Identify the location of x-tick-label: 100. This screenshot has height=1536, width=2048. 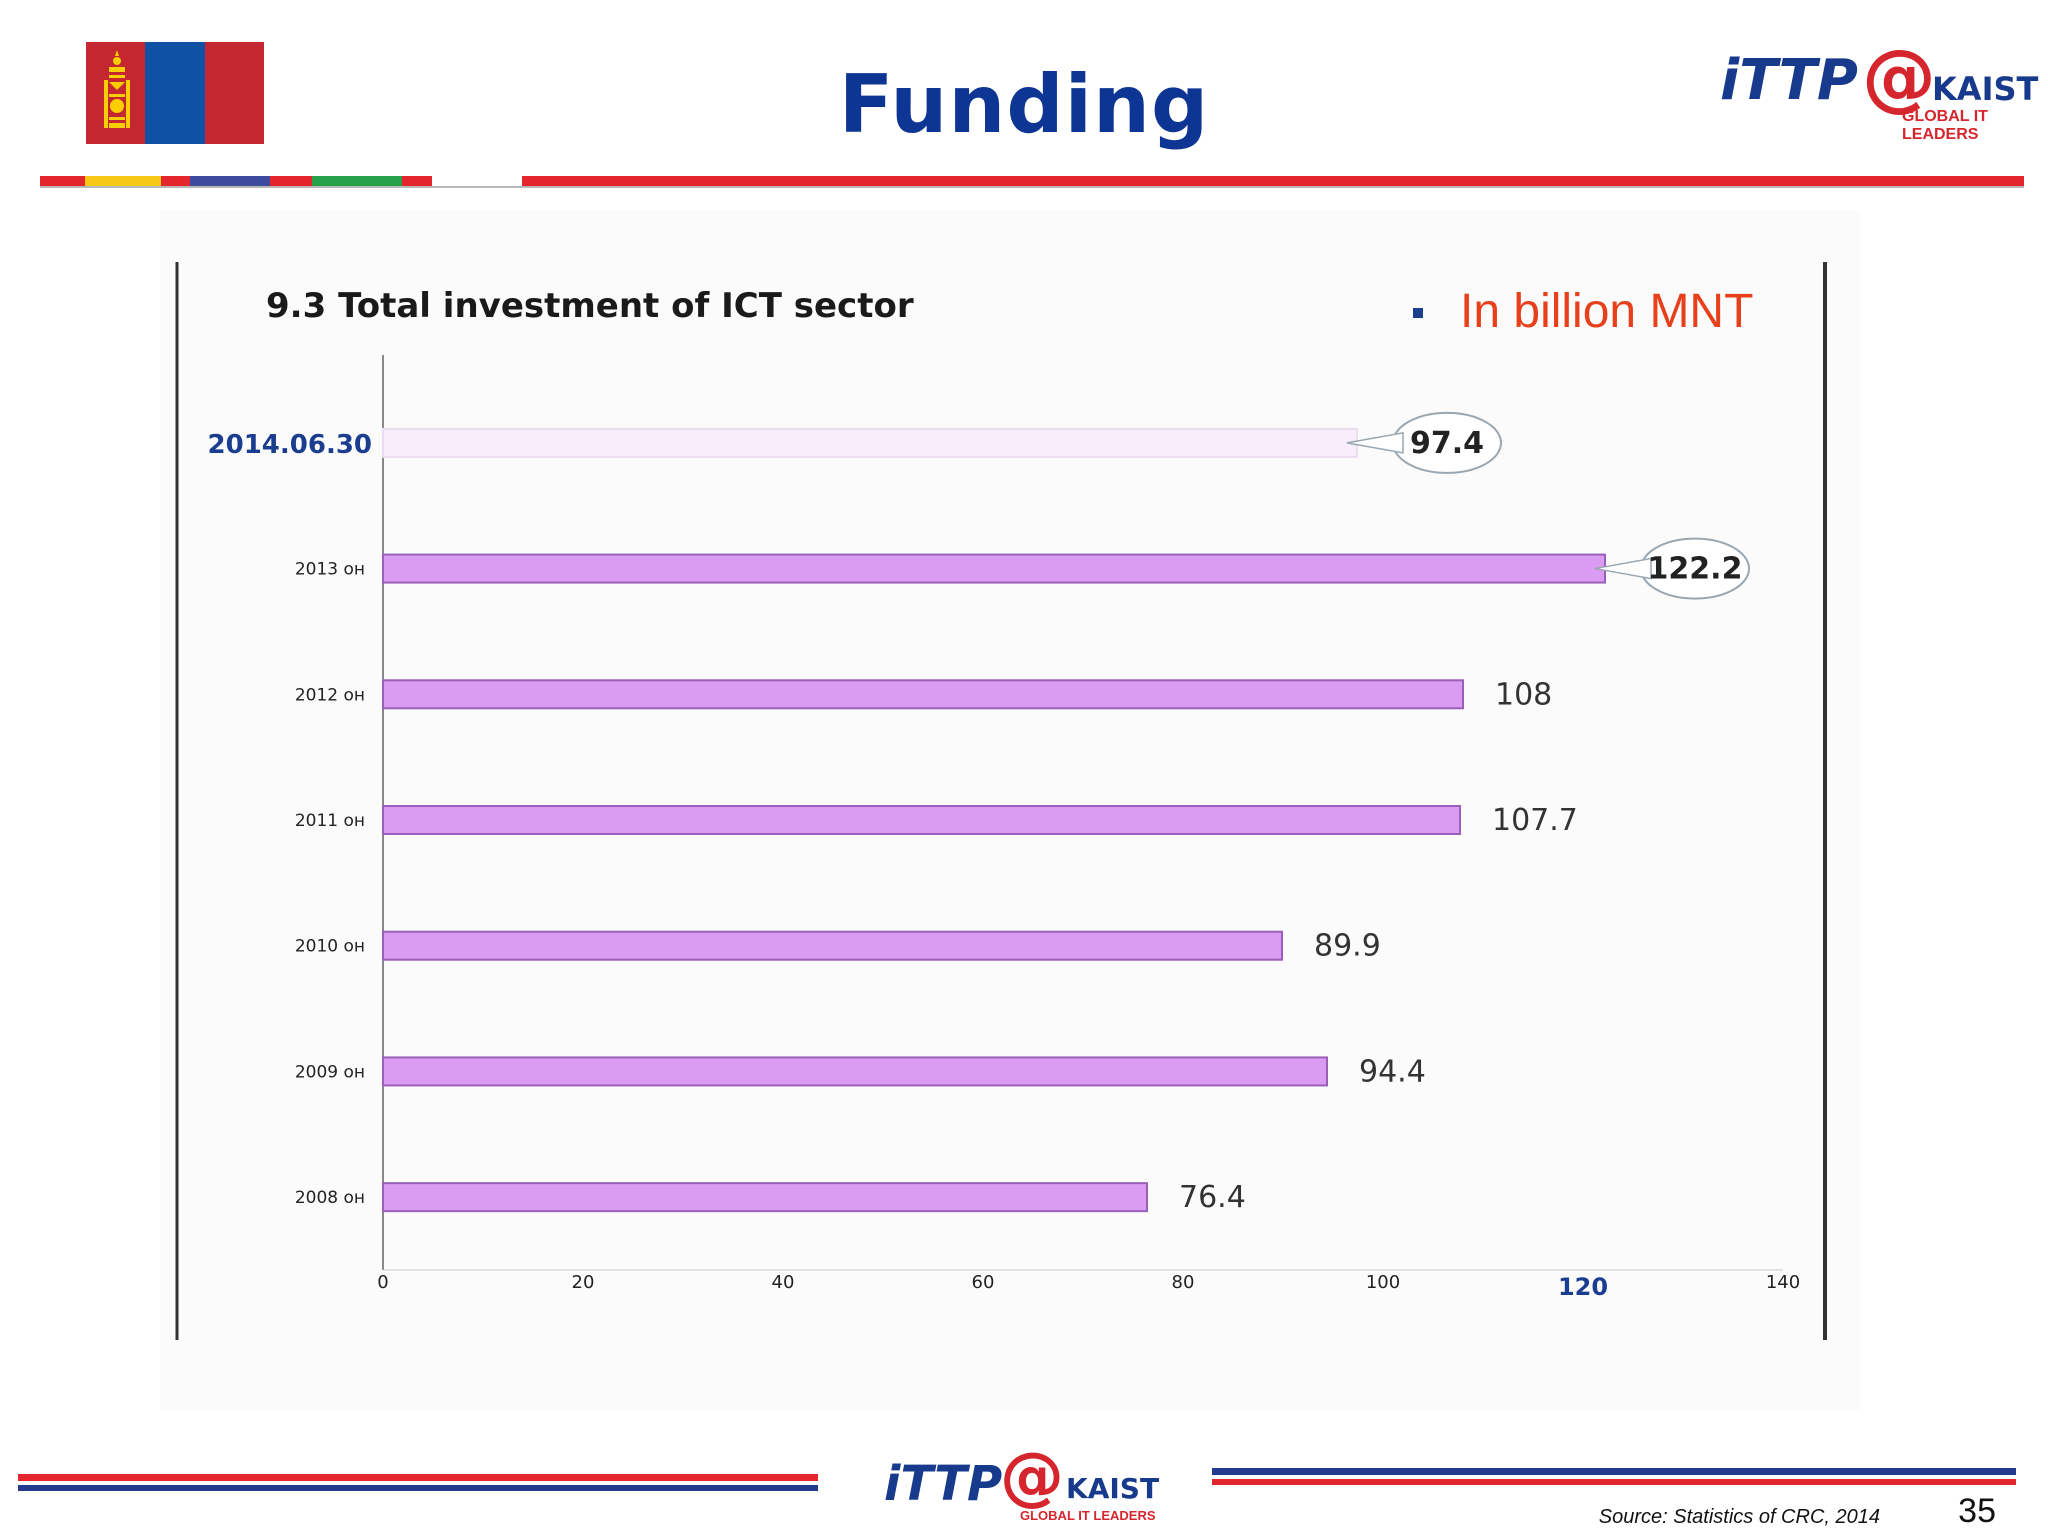
(1383, 1282).